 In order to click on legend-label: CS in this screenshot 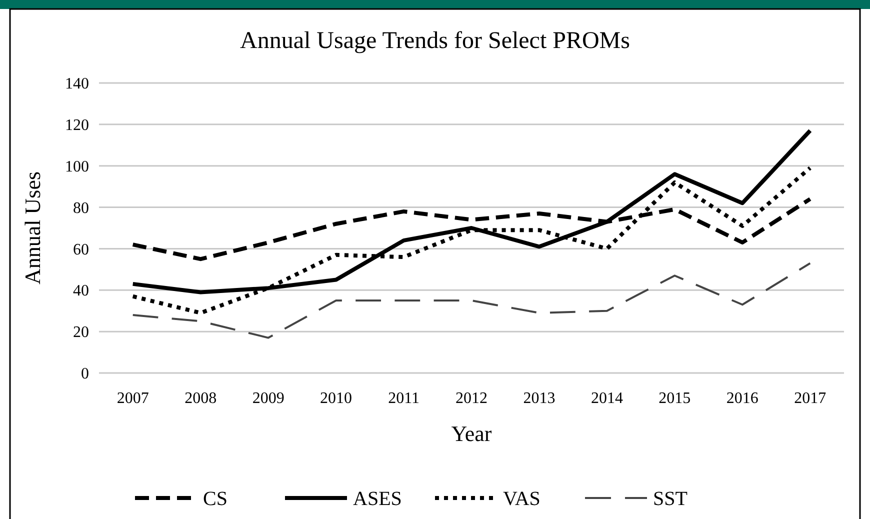, I will do `click(215, 499)`.